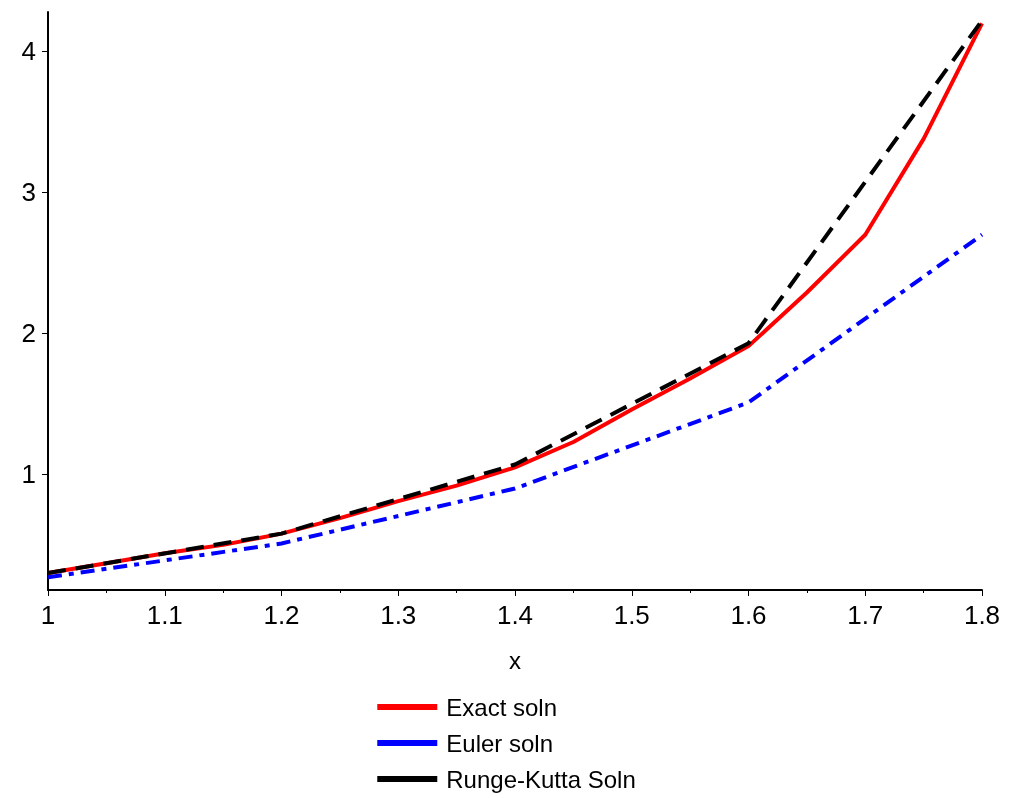  Describe the element at coordinates (281, 615) in the screenshot. I see `x-tick-label: 1.2` at that location.